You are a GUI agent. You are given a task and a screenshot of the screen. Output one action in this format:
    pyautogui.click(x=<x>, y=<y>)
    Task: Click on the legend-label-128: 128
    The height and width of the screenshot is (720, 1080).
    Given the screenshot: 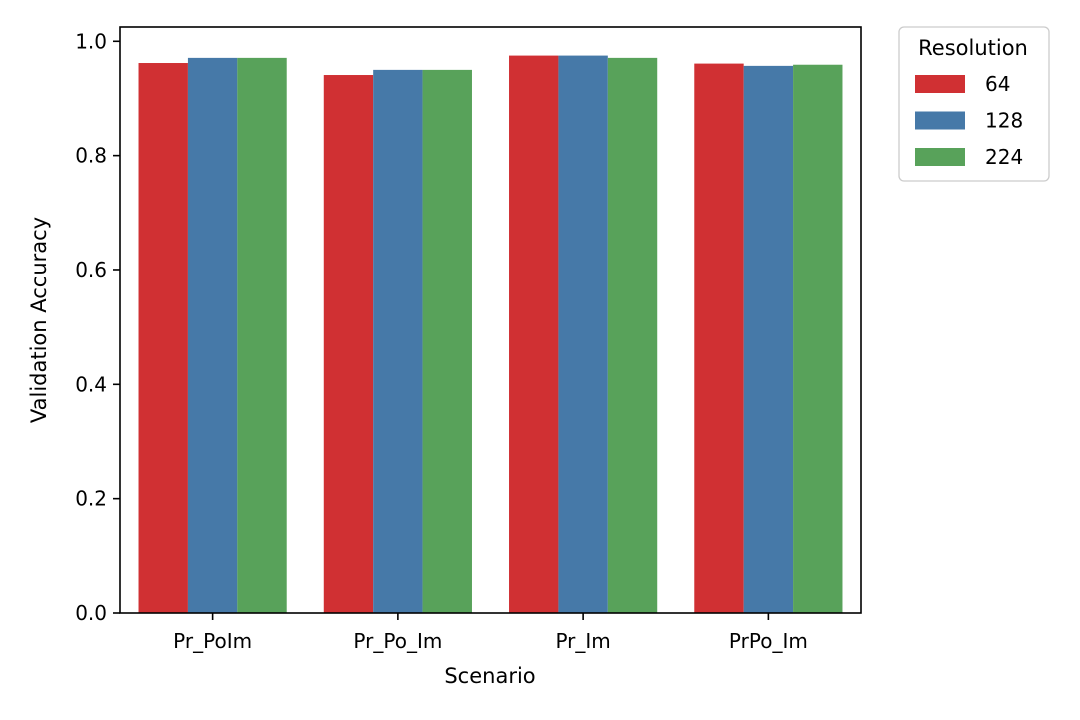 What is the action you would take?
    pyautogui.click(x=1004, y=121)
    